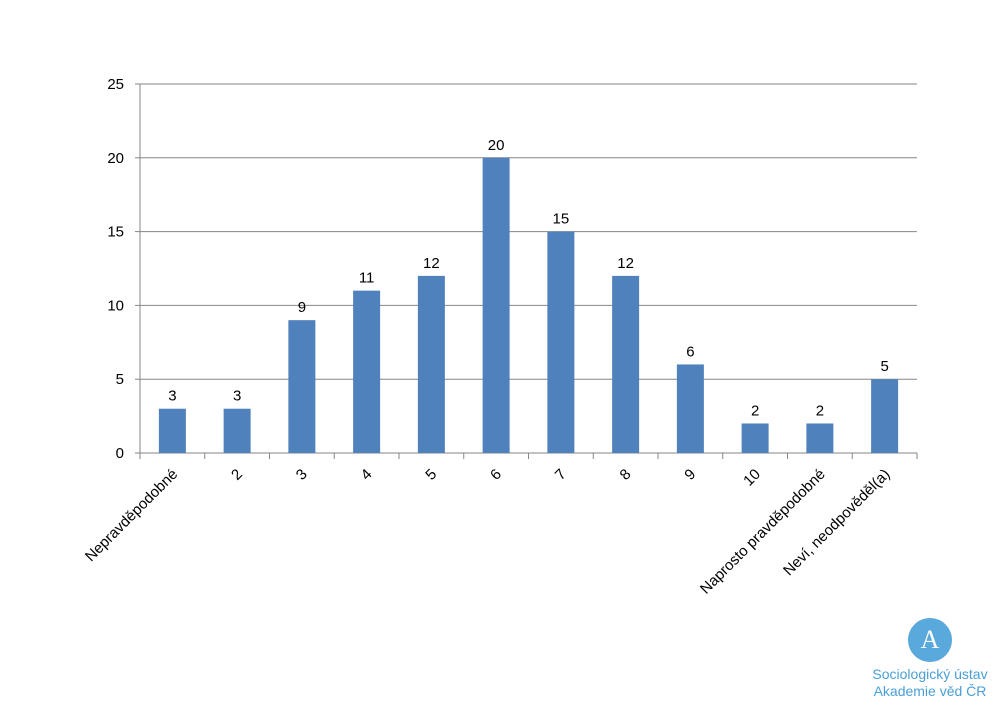 This screenshot has width=1000, height=707. I want to click on y-tick-label: 10, so click(115, 305).